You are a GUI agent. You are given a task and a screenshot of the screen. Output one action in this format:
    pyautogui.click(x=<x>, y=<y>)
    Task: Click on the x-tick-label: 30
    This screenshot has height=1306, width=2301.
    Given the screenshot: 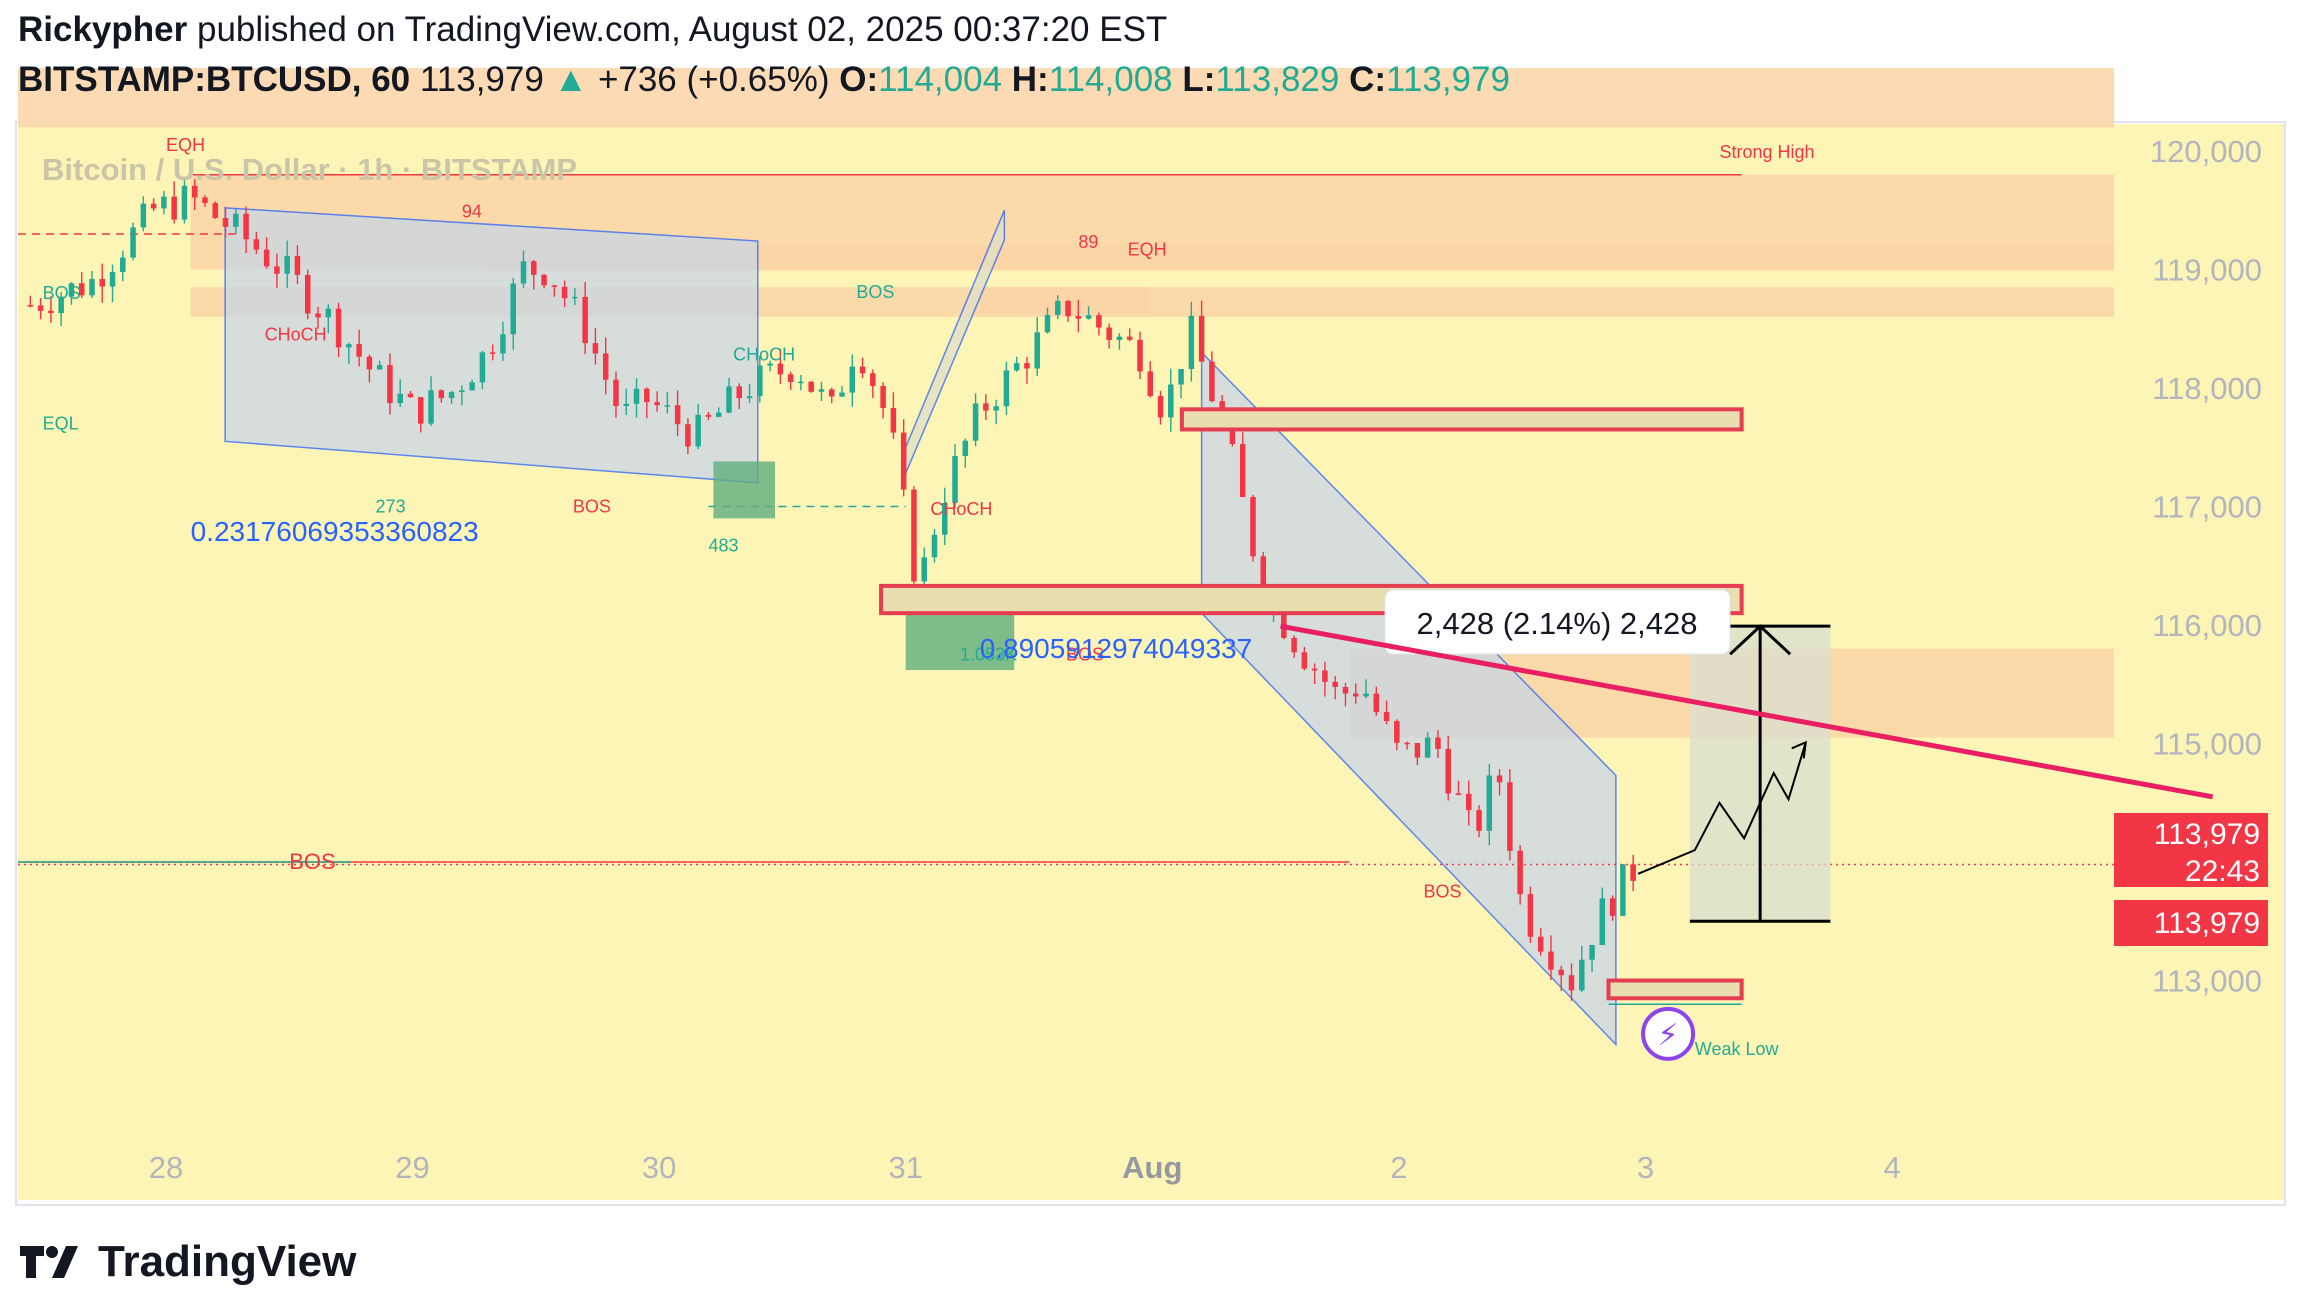 What is the action you would take?
    pyautogui.click(x=659, y=1167)
    